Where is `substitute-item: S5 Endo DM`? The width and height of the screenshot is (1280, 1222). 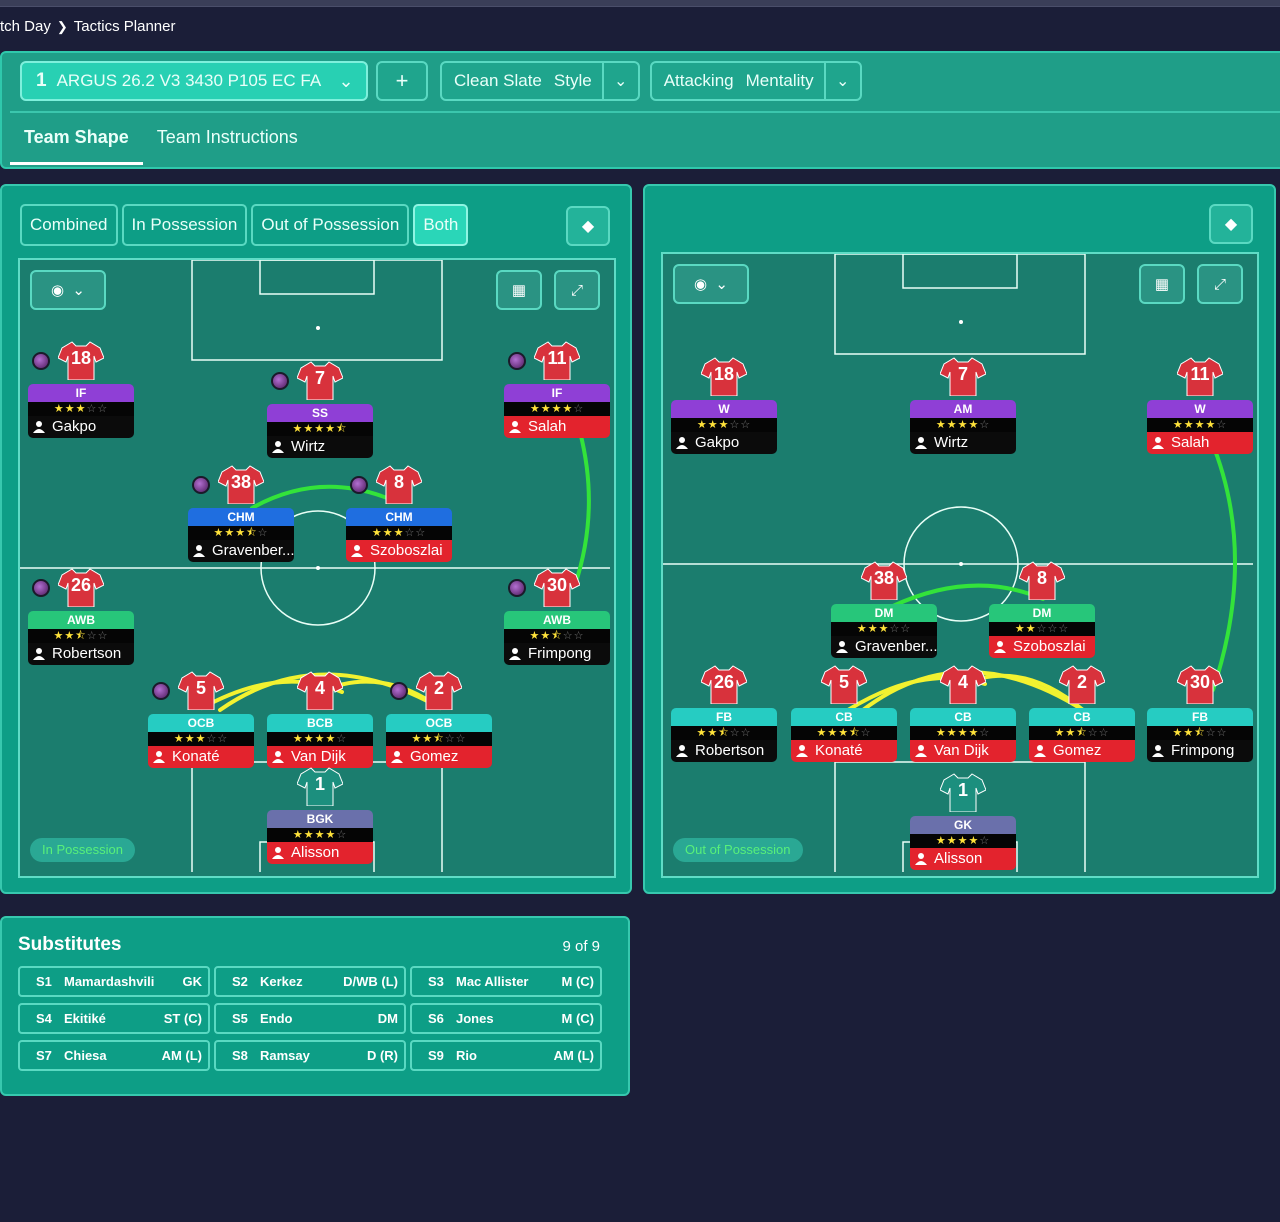
substitute-item: S5 Endo DM is located at coordinates (310, 1018).